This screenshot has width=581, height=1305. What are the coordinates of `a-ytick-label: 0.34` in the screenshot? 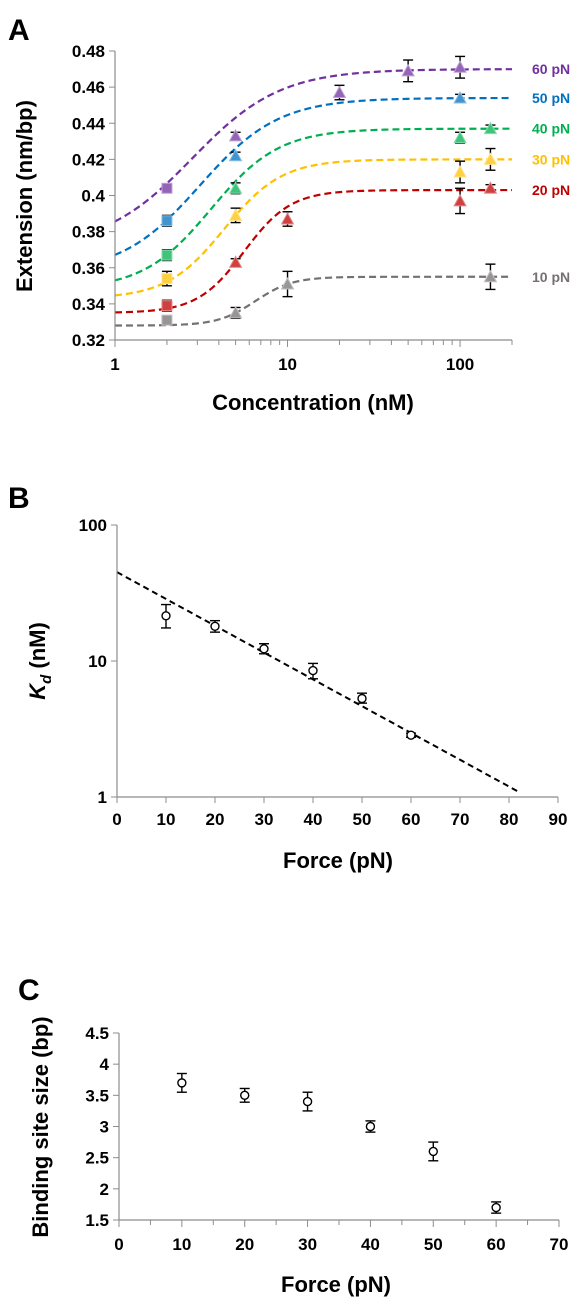 It's located at (89, 304).